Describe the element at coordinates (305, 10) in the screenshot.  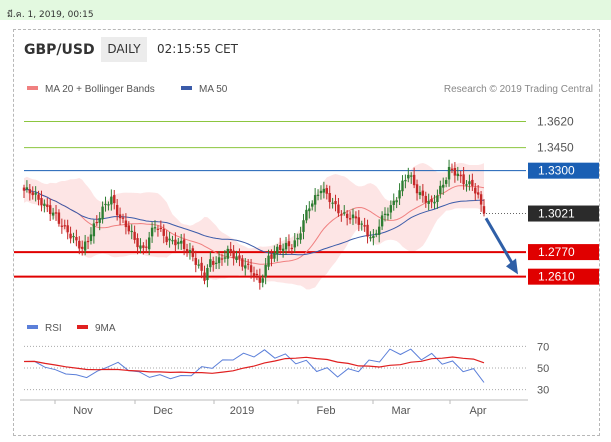
I see `date-bar: มี.ค. 1, 2019, 00:15` at that location.